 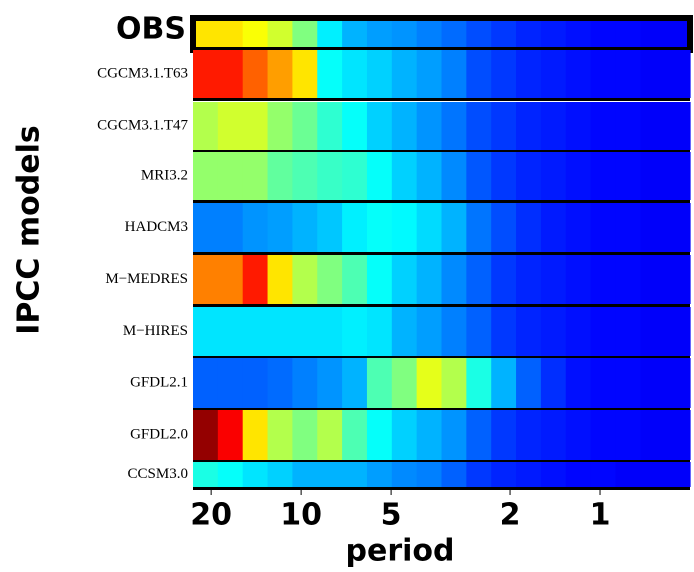 I want to click on x-tick-label: 1, so click(x=600, y=515).